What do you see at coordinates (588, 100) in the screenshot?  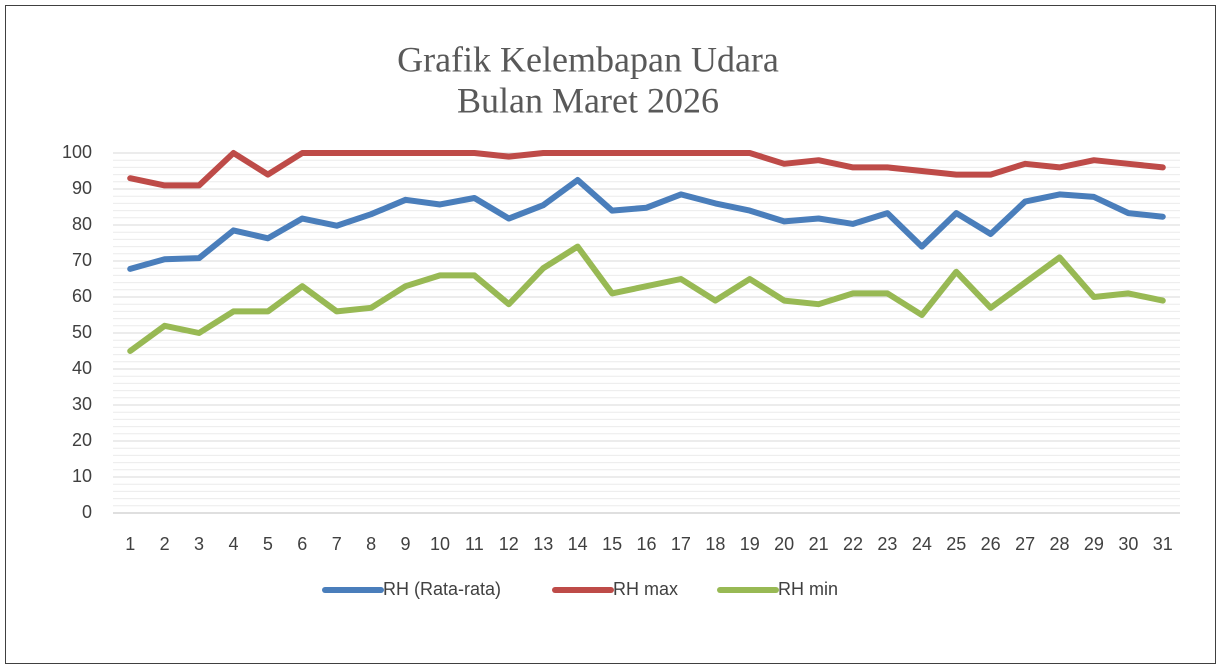 I see `chart-title: Bulan Maret 2026` at bounding box center [588, 100].